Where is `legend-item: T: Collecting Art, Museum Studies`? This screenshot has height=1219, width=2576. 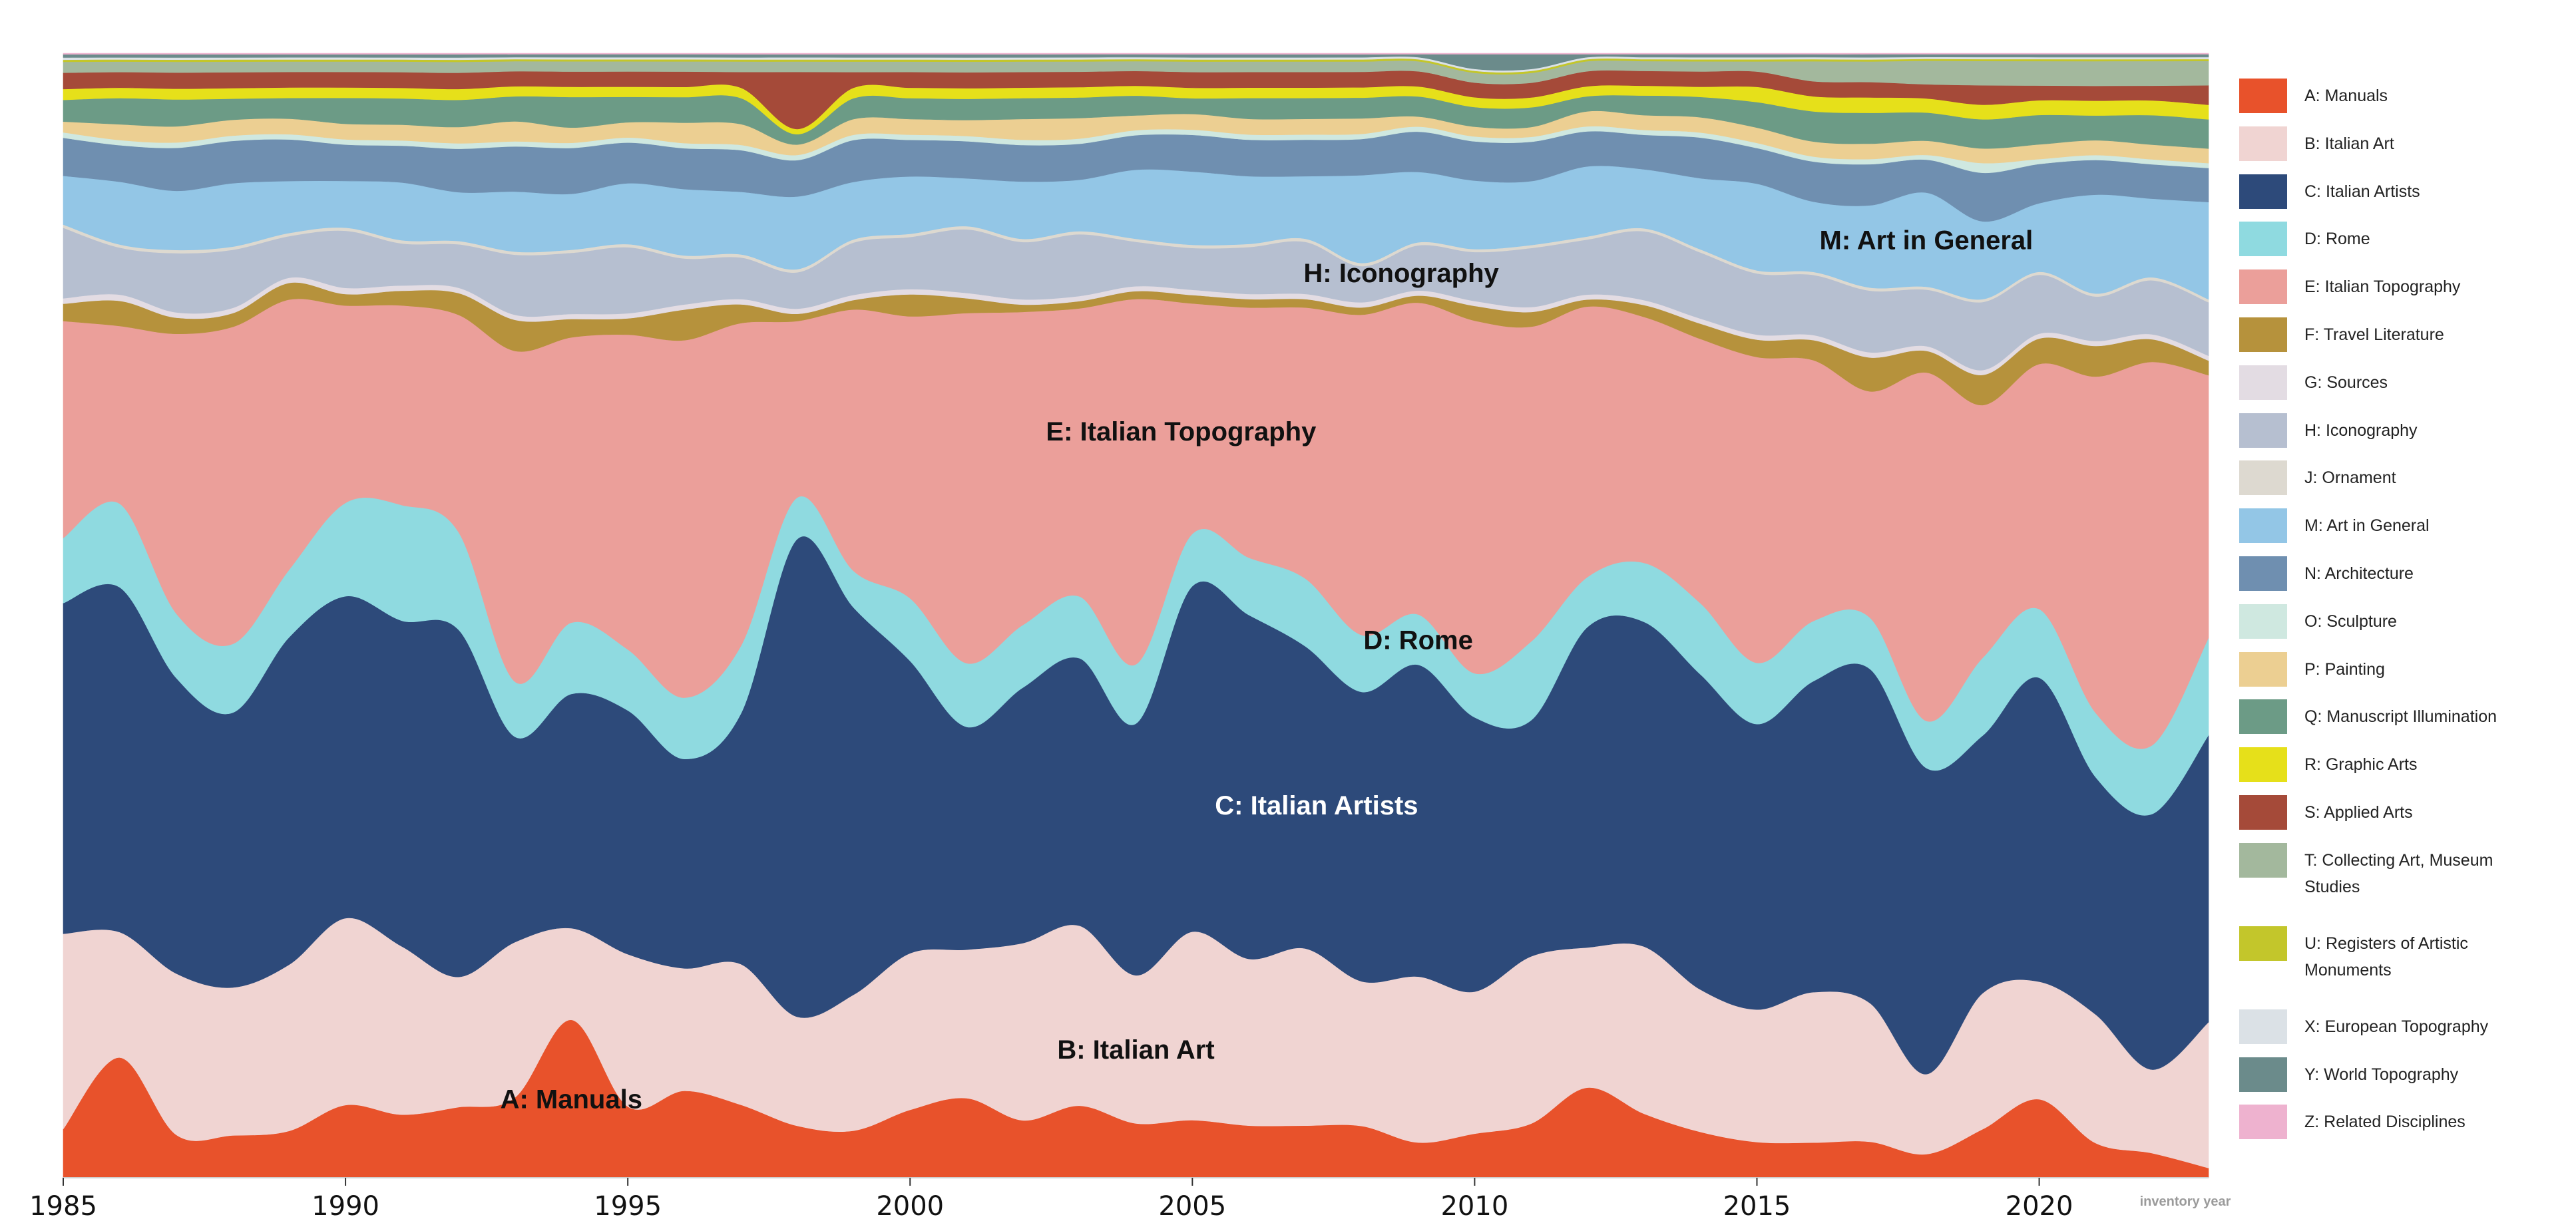
legend-item: T: Collecting Art, Museum Studies is located at coordinates (2385, 871).